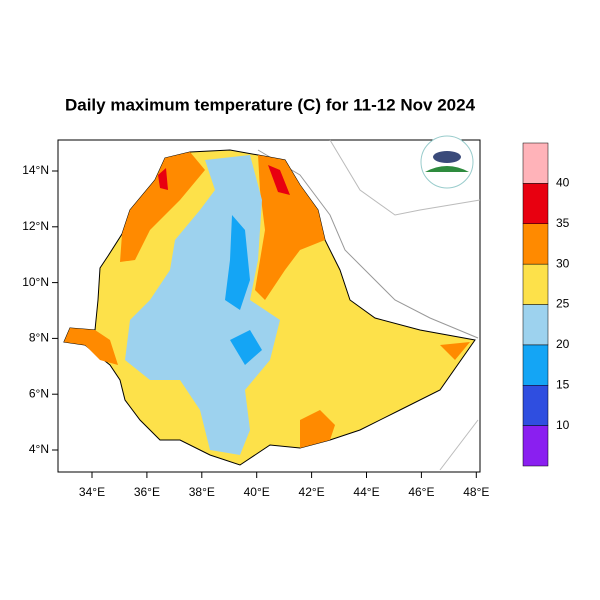 The width and height of the screenshot is (600, 600). I want to click on logo-hill, so click(447, 169).